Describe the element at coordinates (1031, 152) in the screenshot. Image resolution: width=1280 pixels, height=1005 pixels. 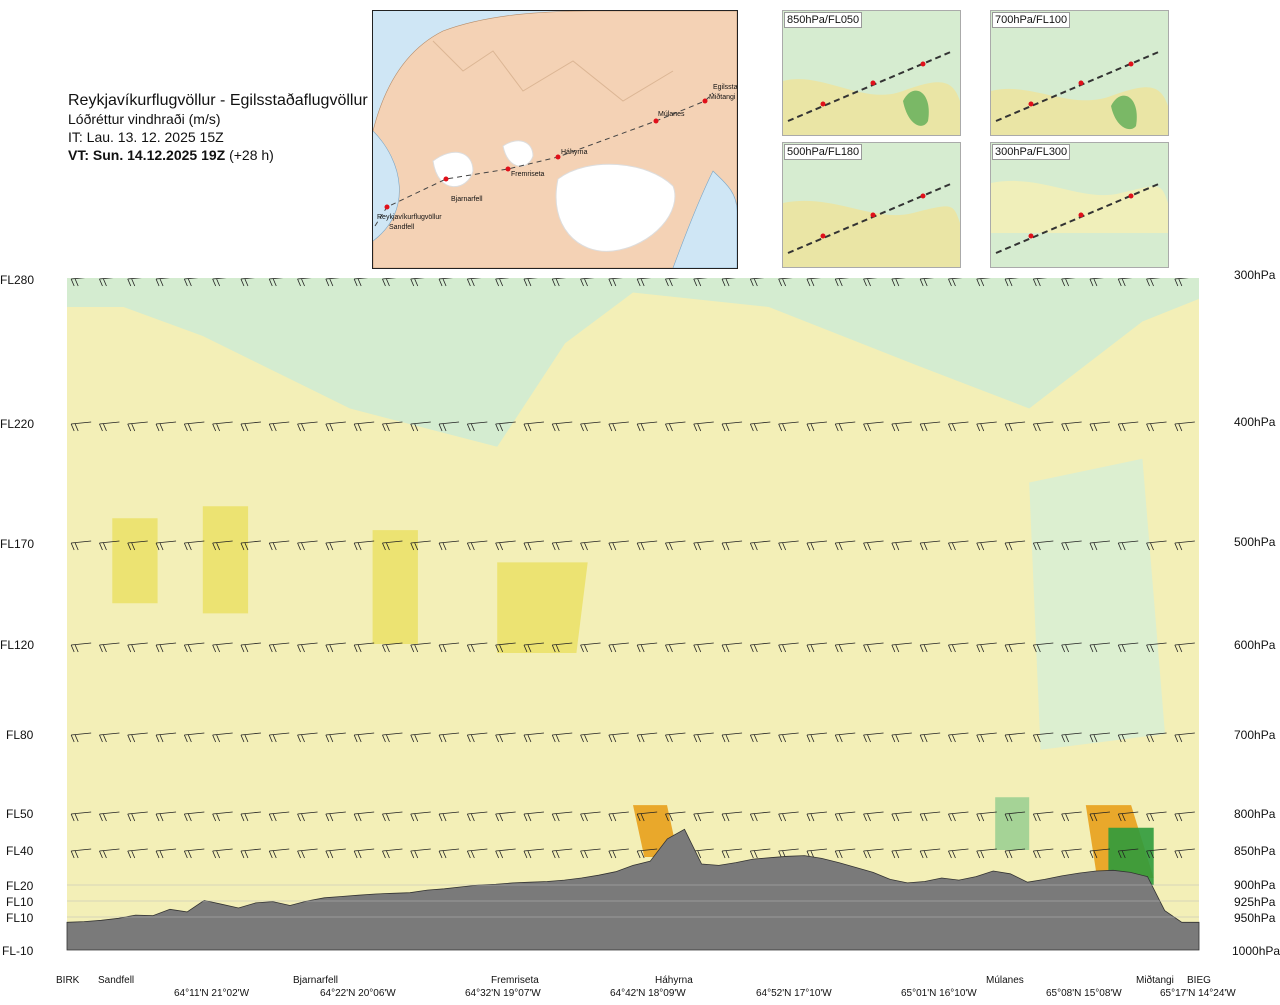
I see `mini-map-300-label: 300hPa/FL300` at that location.